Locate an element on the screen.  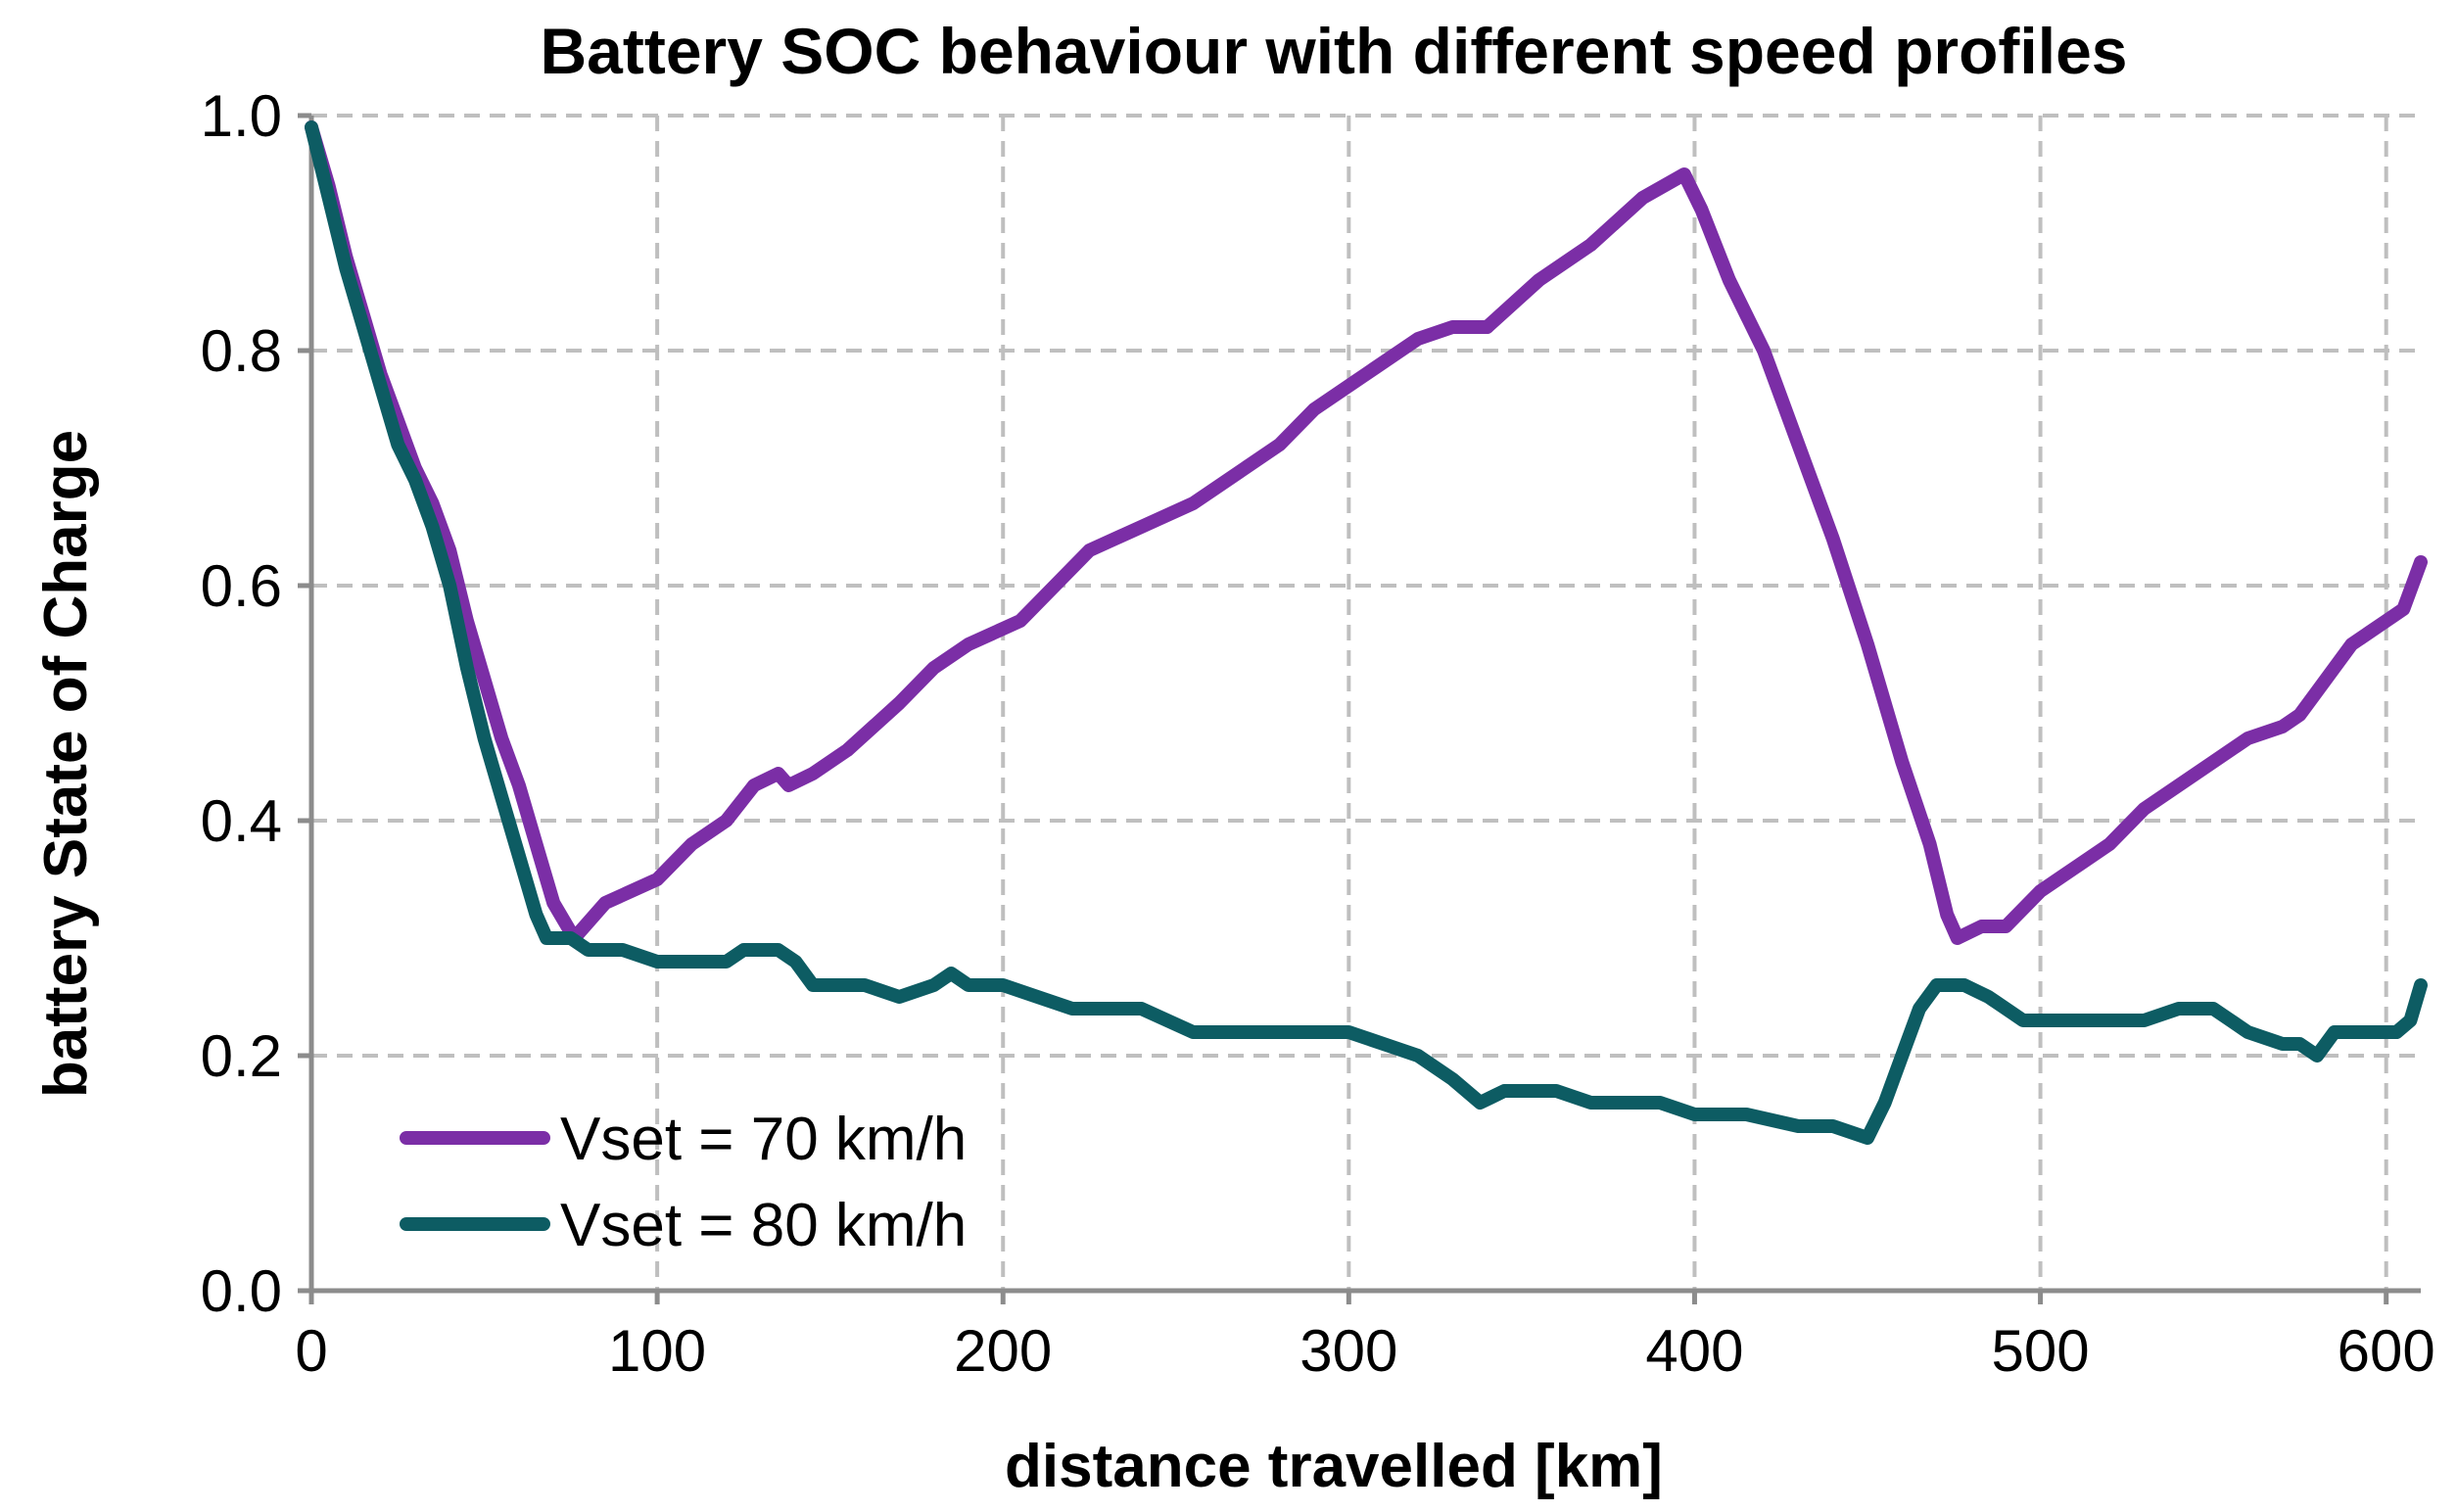
y-tick-label: 0.4 is located at coordinates (241, 821).